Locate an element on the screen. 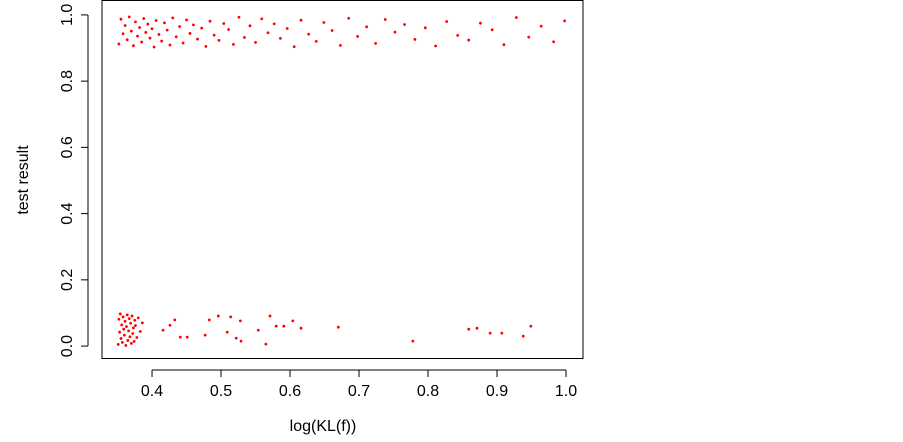  y-tick-label: 0.4 is located at coordinates (67, 213).